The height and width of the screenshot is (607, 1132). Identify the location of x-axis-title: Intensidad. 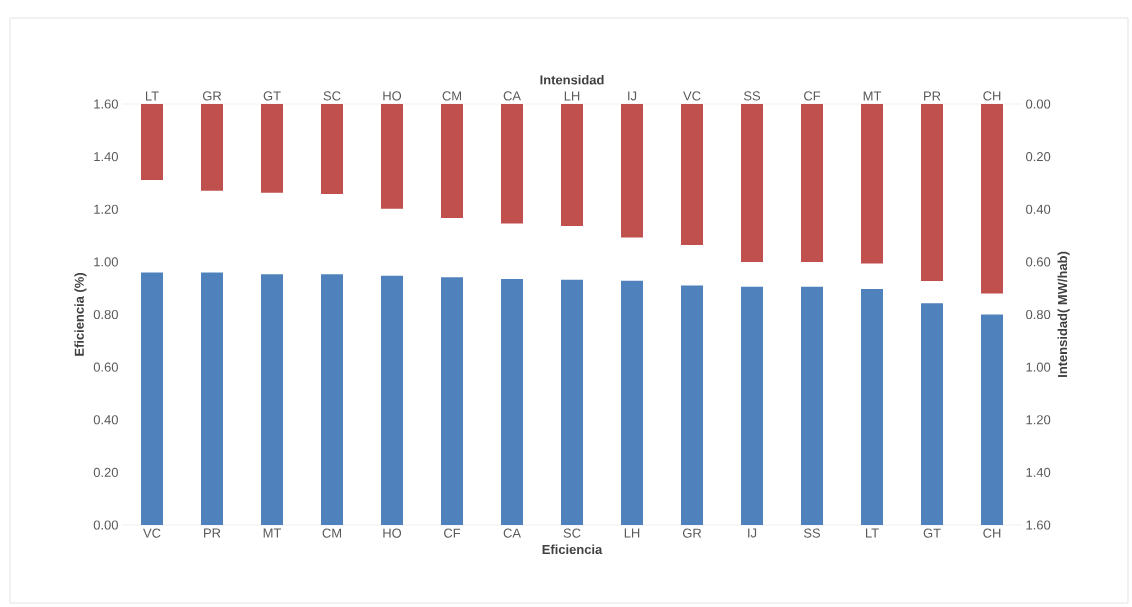
(572, 79).